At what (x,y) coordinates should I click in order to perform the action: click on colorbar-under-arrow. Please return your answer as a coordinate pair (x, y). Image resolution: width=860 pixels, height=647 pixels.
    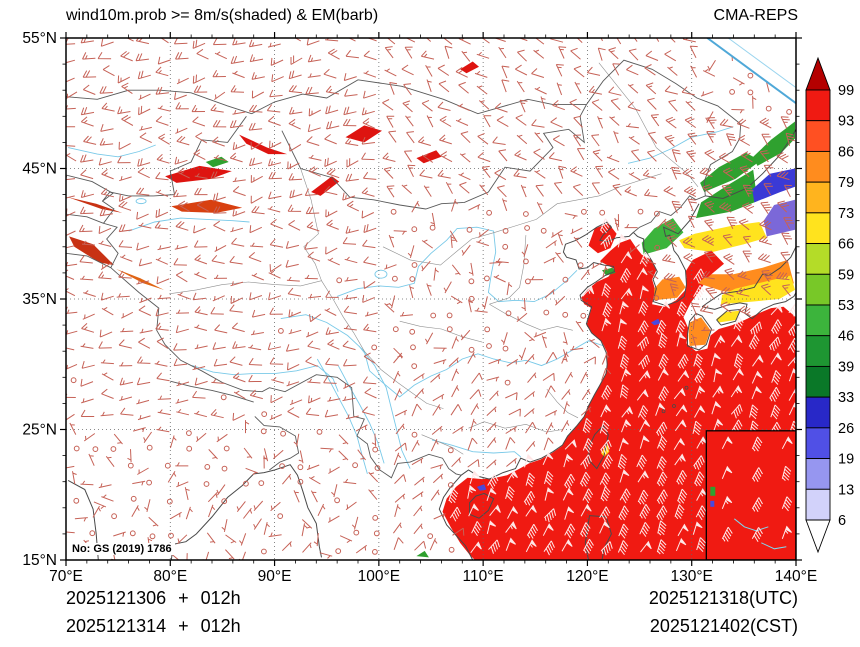
    Looking at the image, I should click on (818, 536).